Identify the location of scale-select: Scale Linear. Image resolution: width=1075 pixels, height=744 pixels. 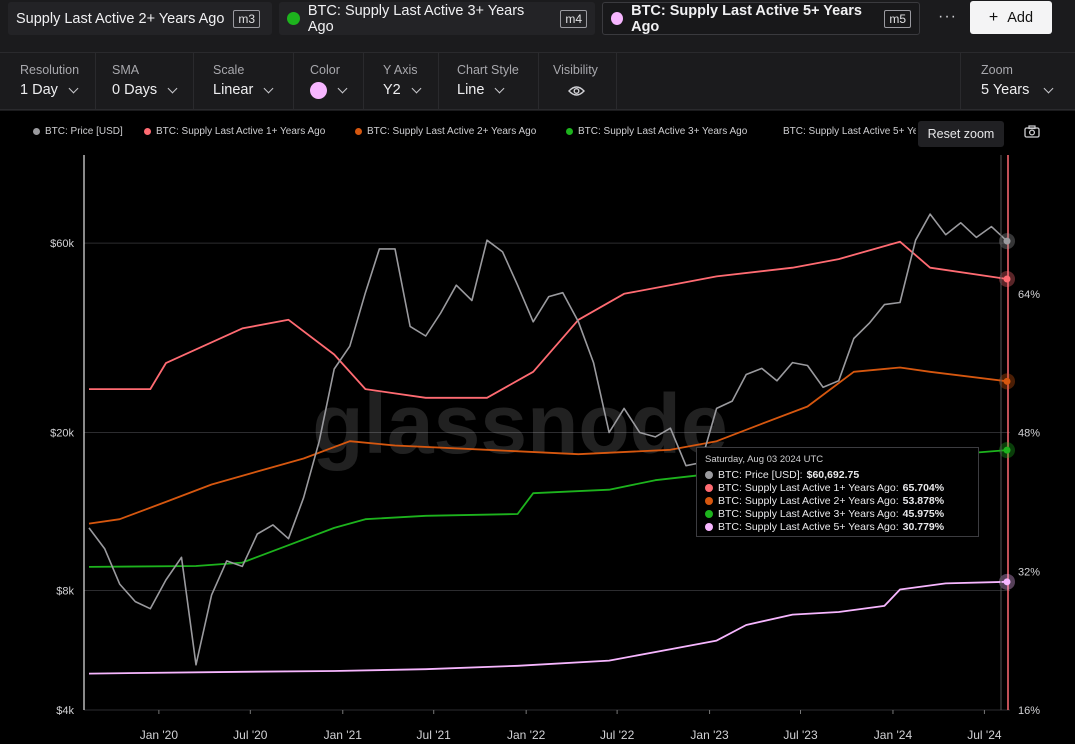
(243, 81).